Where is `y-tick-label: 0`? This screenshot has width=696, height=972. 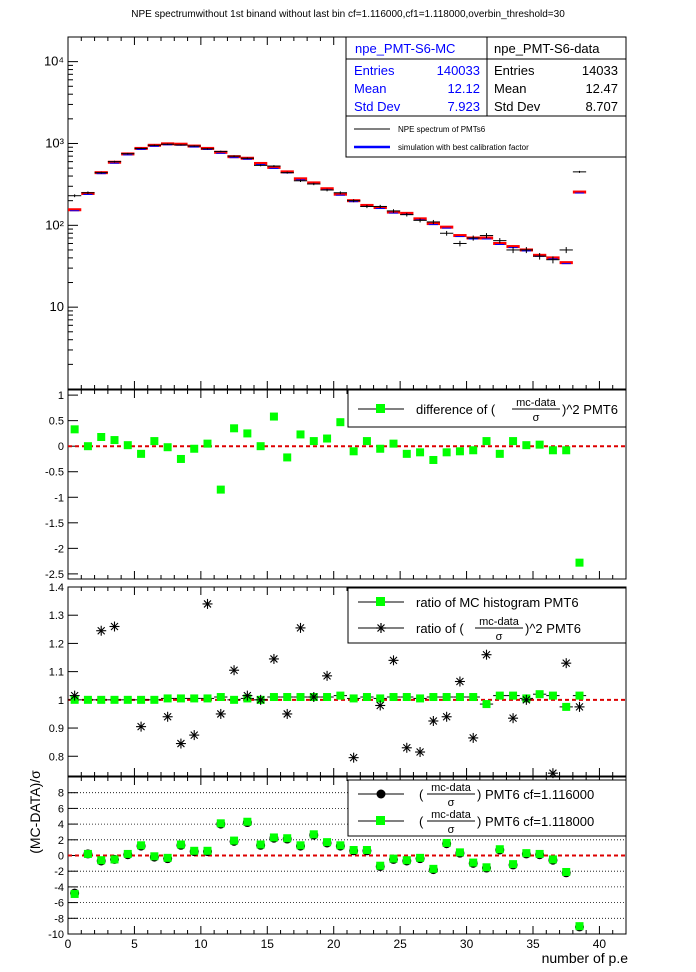
y-tick-label: 0 is located at coordinates (61, 447).